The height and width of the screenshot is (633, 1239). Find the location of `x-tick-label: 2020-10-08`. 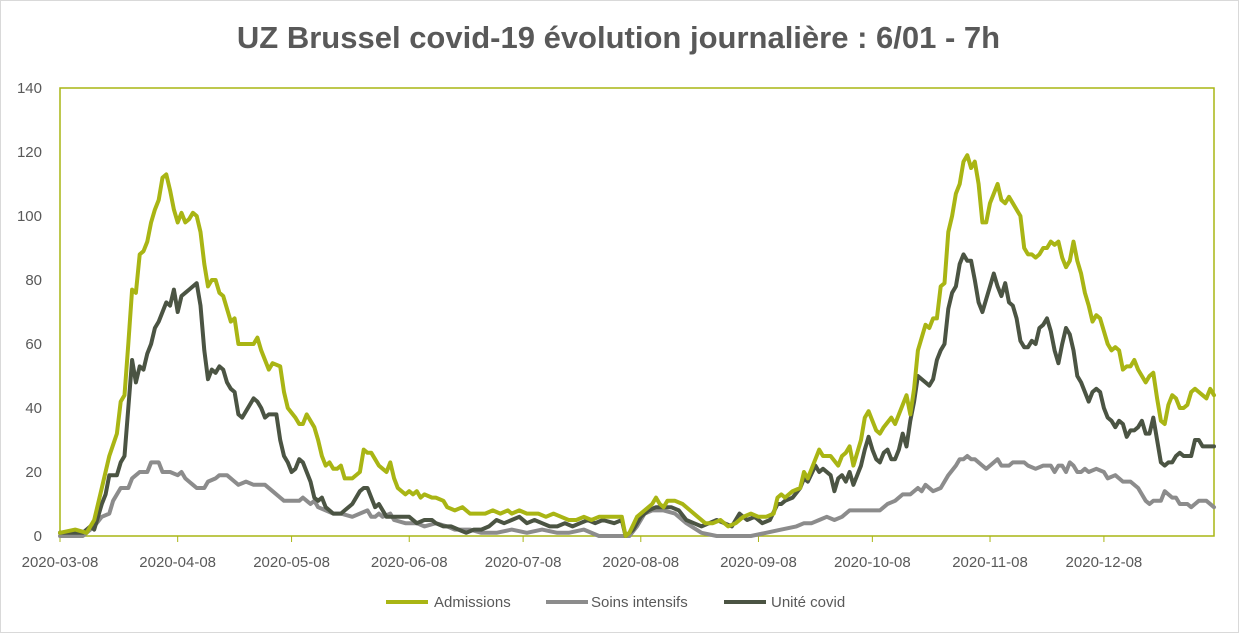

x-tick-label: 2020-10-08 is located at coordinates (872, 562).